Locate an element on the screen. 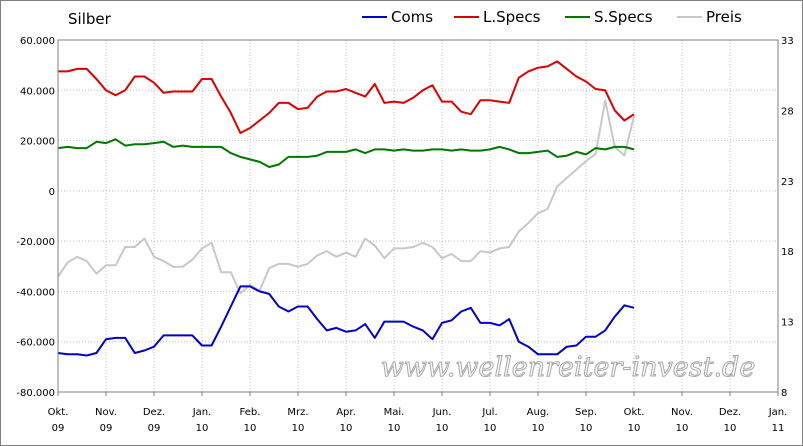 This screenshot has width=803, height=446. x-tick-label-month: Sep. is located at coordinates (586, 412).